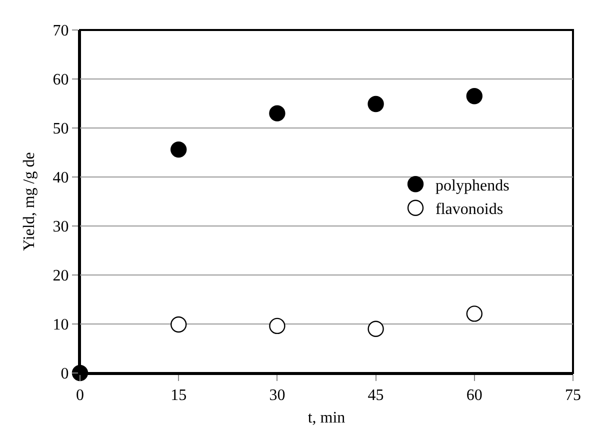 This screenshot has width=598, height=435. Describe the element at coordinates (60, 80) in the screenshot. I see `y-tick-label: 60` at that location.